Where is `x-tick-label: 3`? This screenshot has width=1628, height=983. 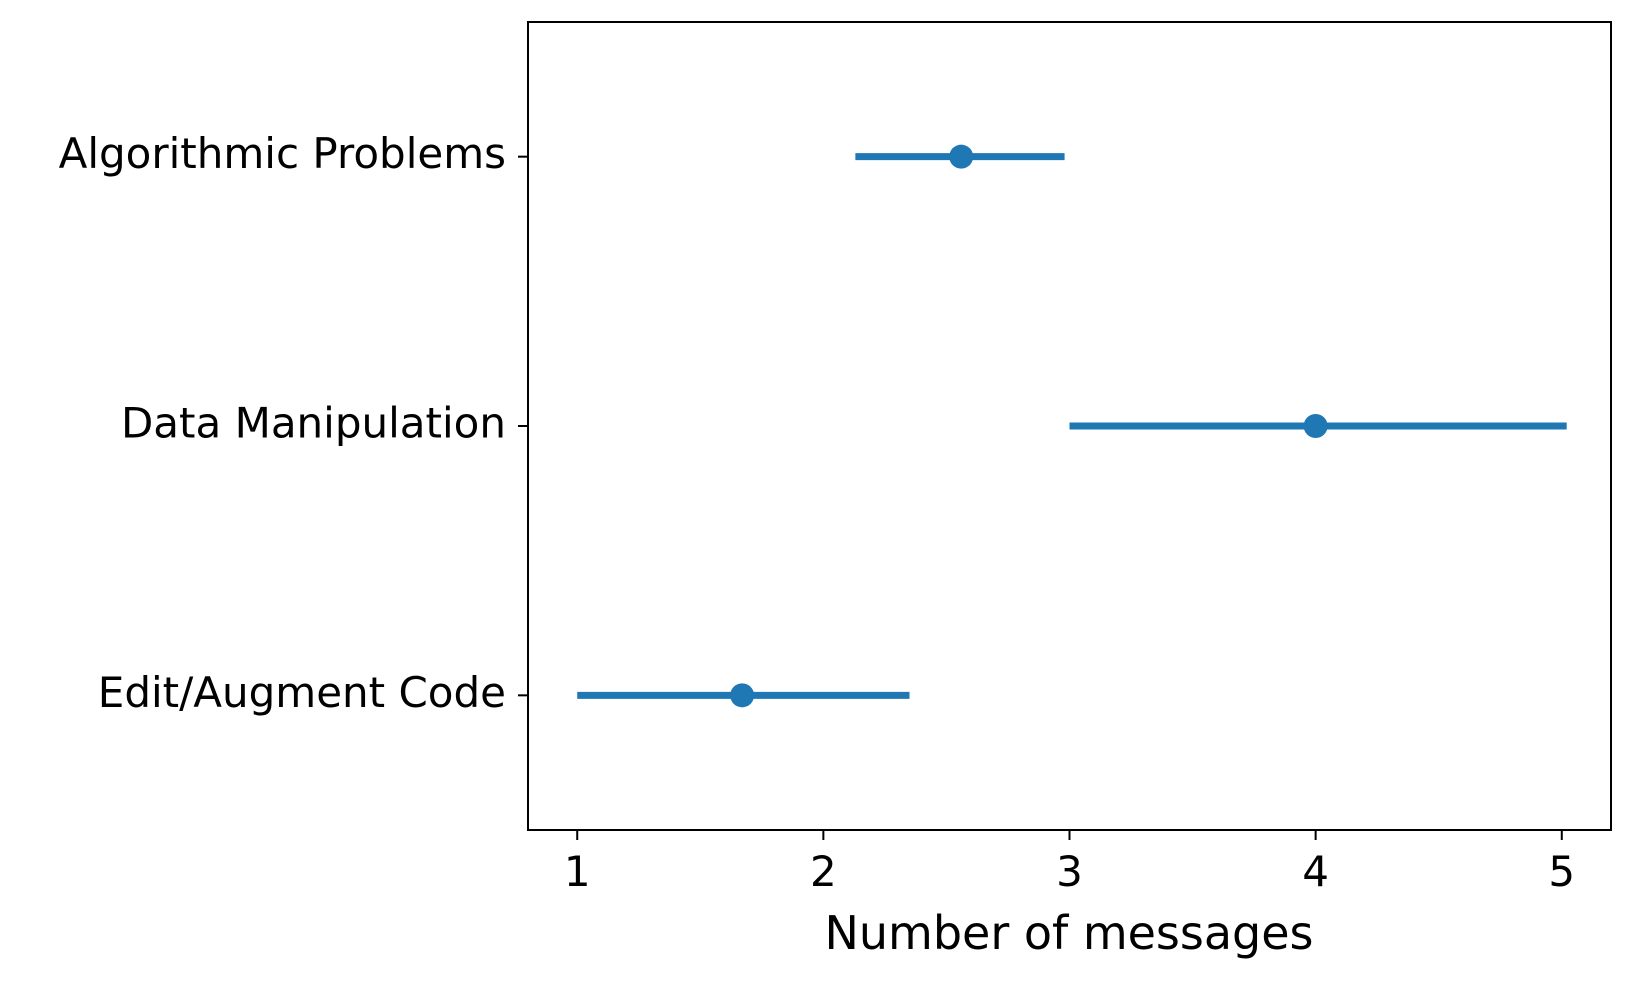 x-tick-label: 3 is located at coordinates (1069, 871).